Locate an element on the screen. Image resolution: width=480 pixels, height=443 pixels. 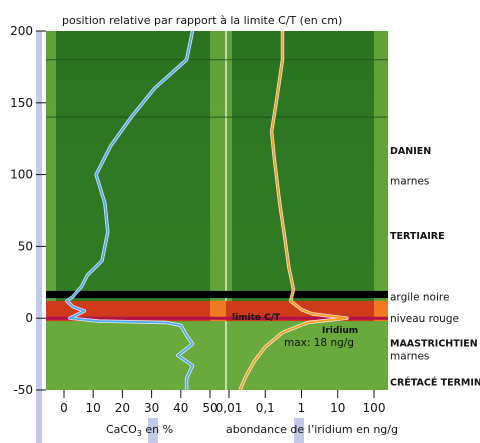
niveau-rouge-strip-left is located at coordinates (218, 311).